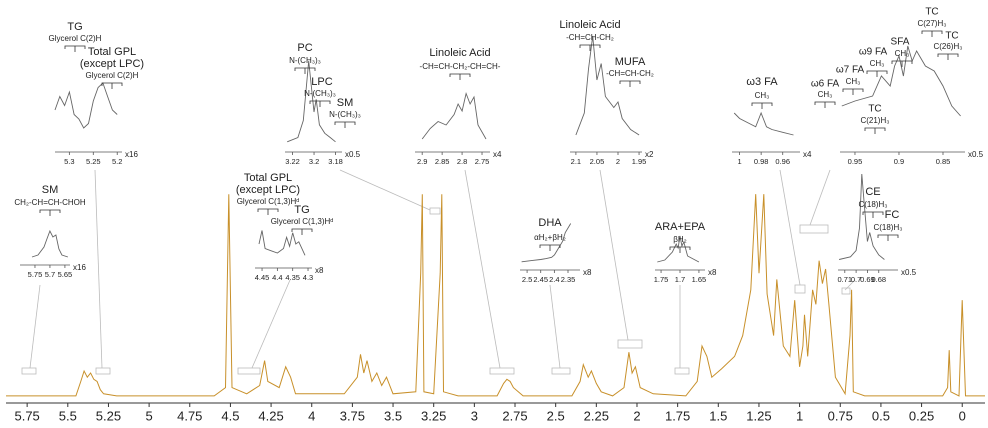 This screenshot has width=988, height=428. I want to click on x-tick-label: 4.5, so click(230, 415).